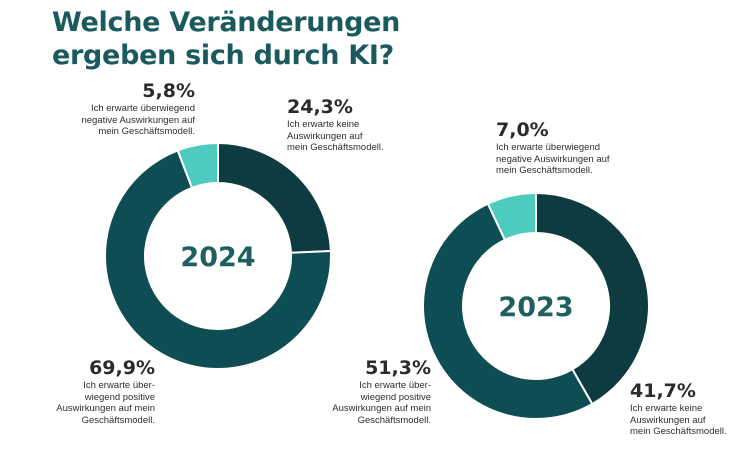  What do you see at coordinates (168, 91) in the screenshot?
I see `percent-2024-negative: 5,8%` at bounding box center [168, 91].